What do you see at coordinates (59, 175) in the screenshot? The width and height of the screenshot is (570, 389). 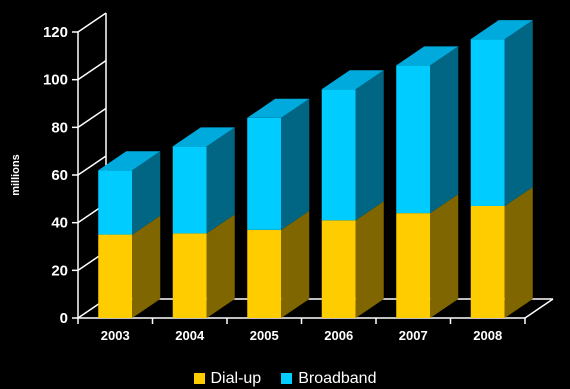 I see `y-tick-label: 60` at bounding box center [59, 175].